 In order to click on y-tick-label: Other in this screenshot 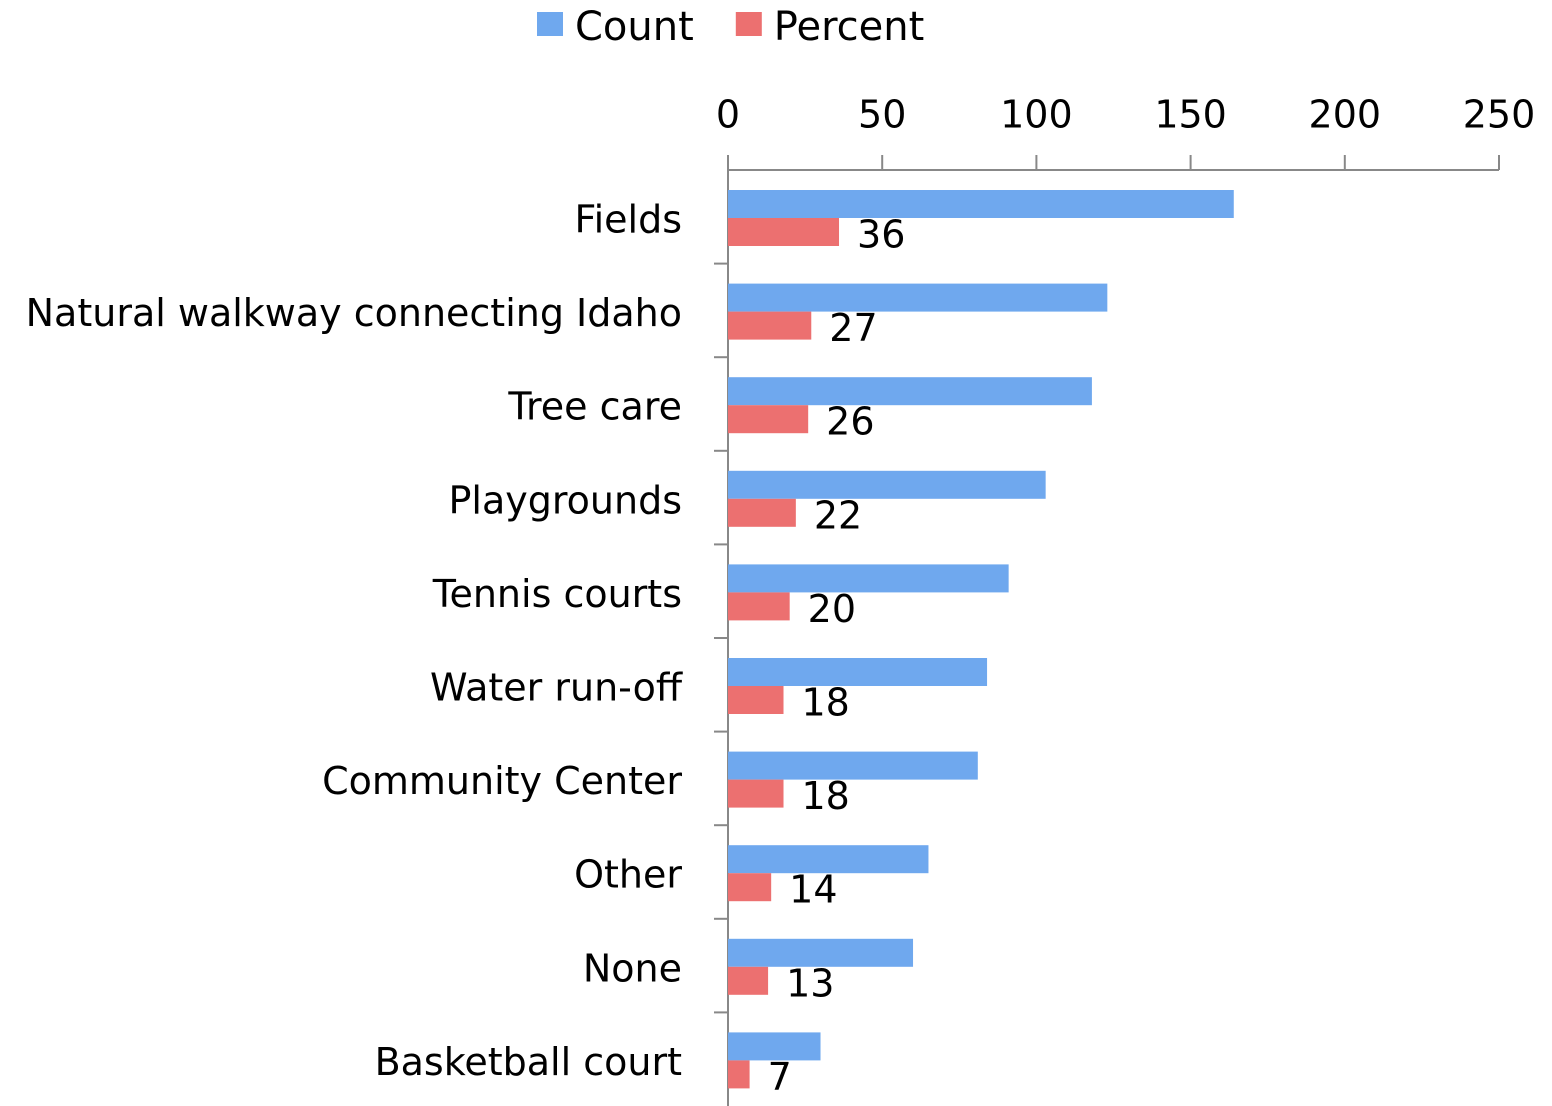, I will do `click(628, 875)`.